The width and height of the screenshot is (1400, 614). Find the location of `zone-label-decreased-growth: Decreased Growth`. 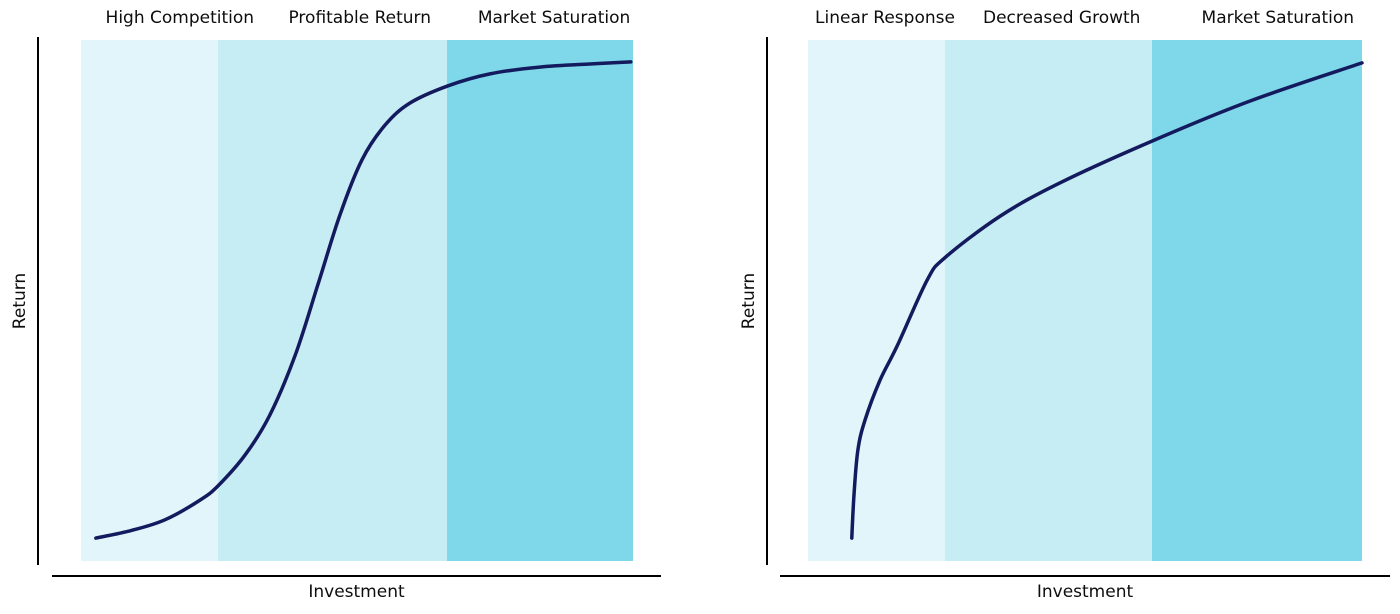

zone-label-decreased-growth: Decreased Growth is located at coordinates (1062, 18).